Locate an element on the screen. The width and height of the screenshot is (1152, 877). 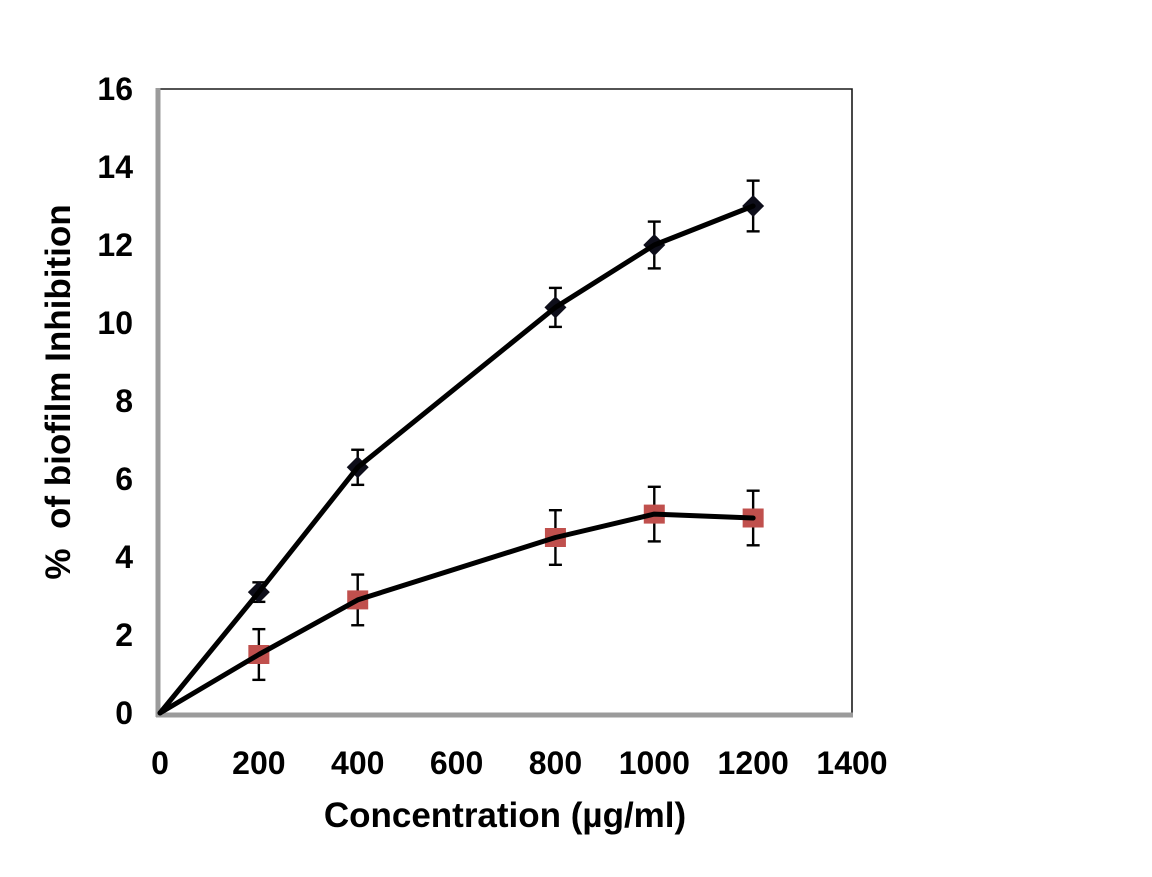
x-tick-label-400: 400 is located at coordinates (357, 763).